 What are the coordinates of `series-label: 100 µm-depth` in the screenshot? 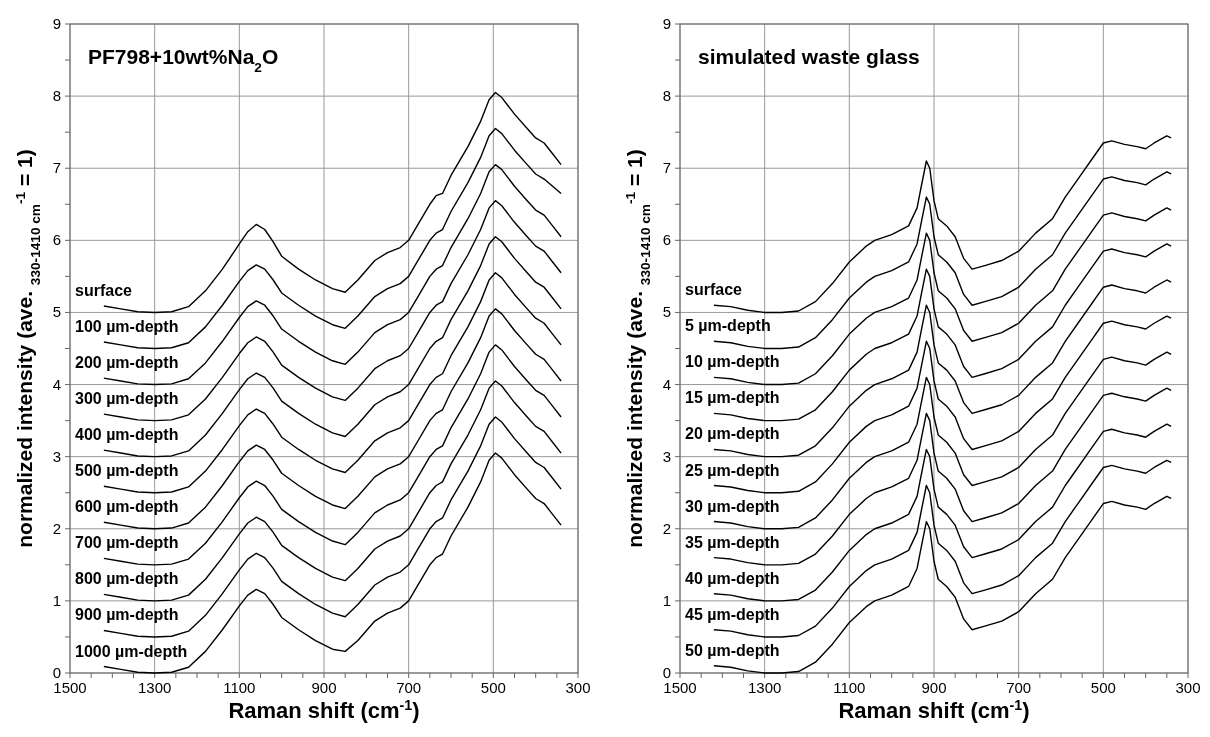 It's located at (127, 327).